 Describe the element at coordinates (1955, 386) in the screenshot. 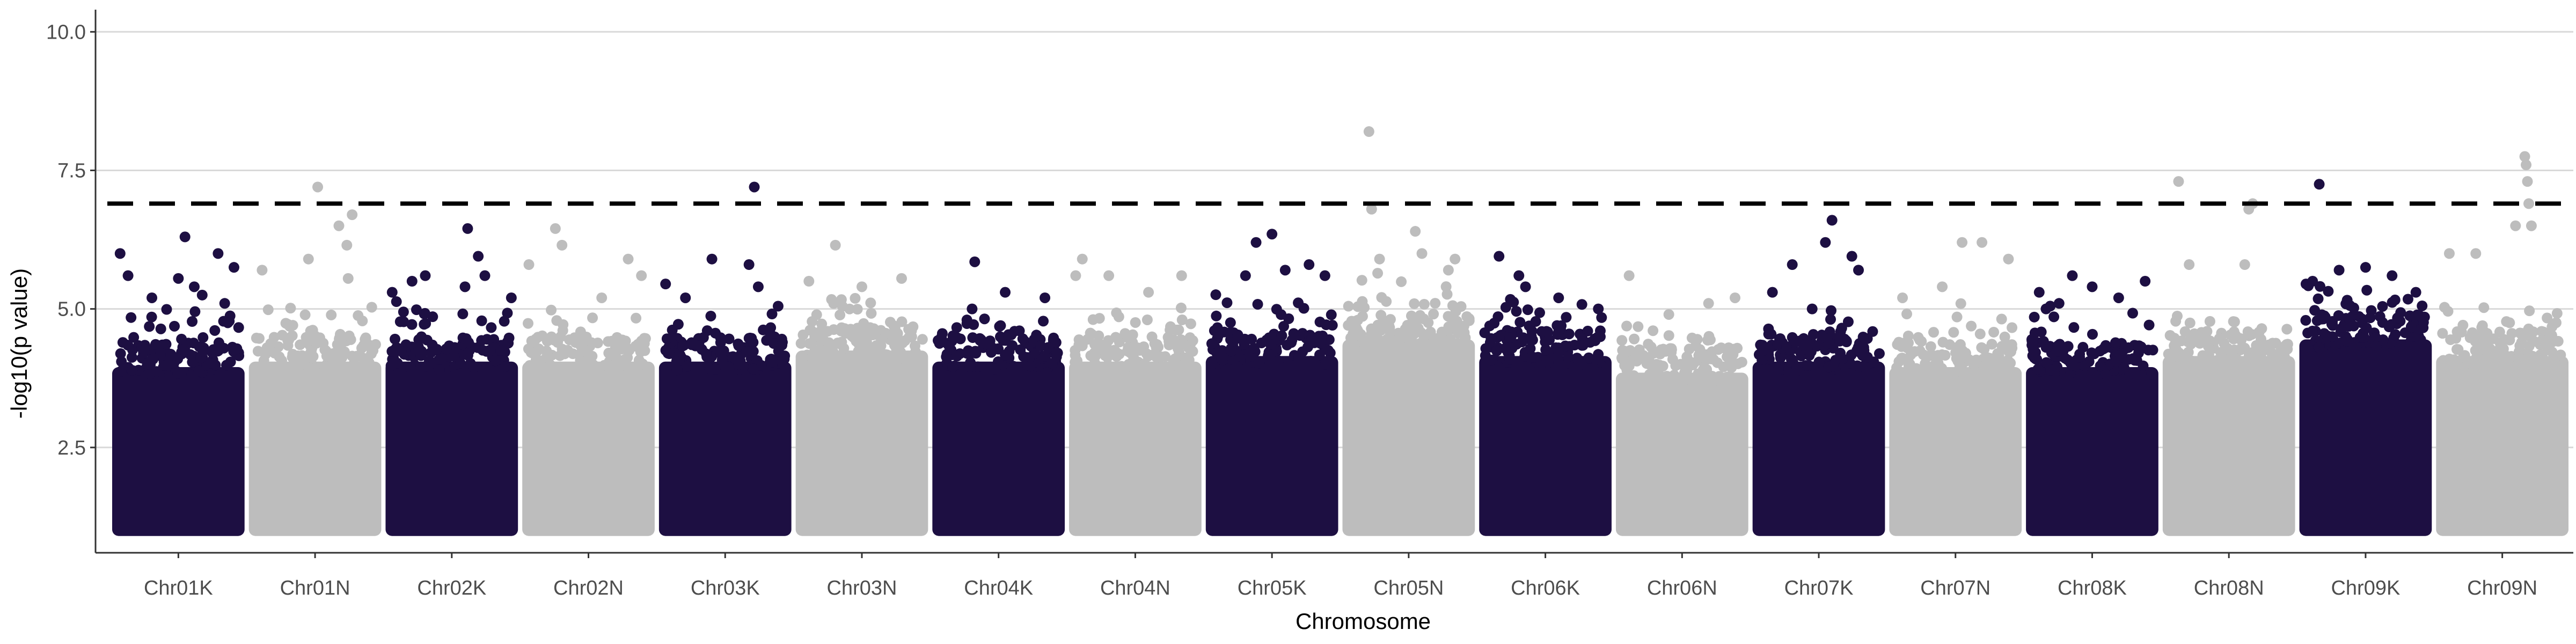

I see `chromosome-band-chr07n` at that location.